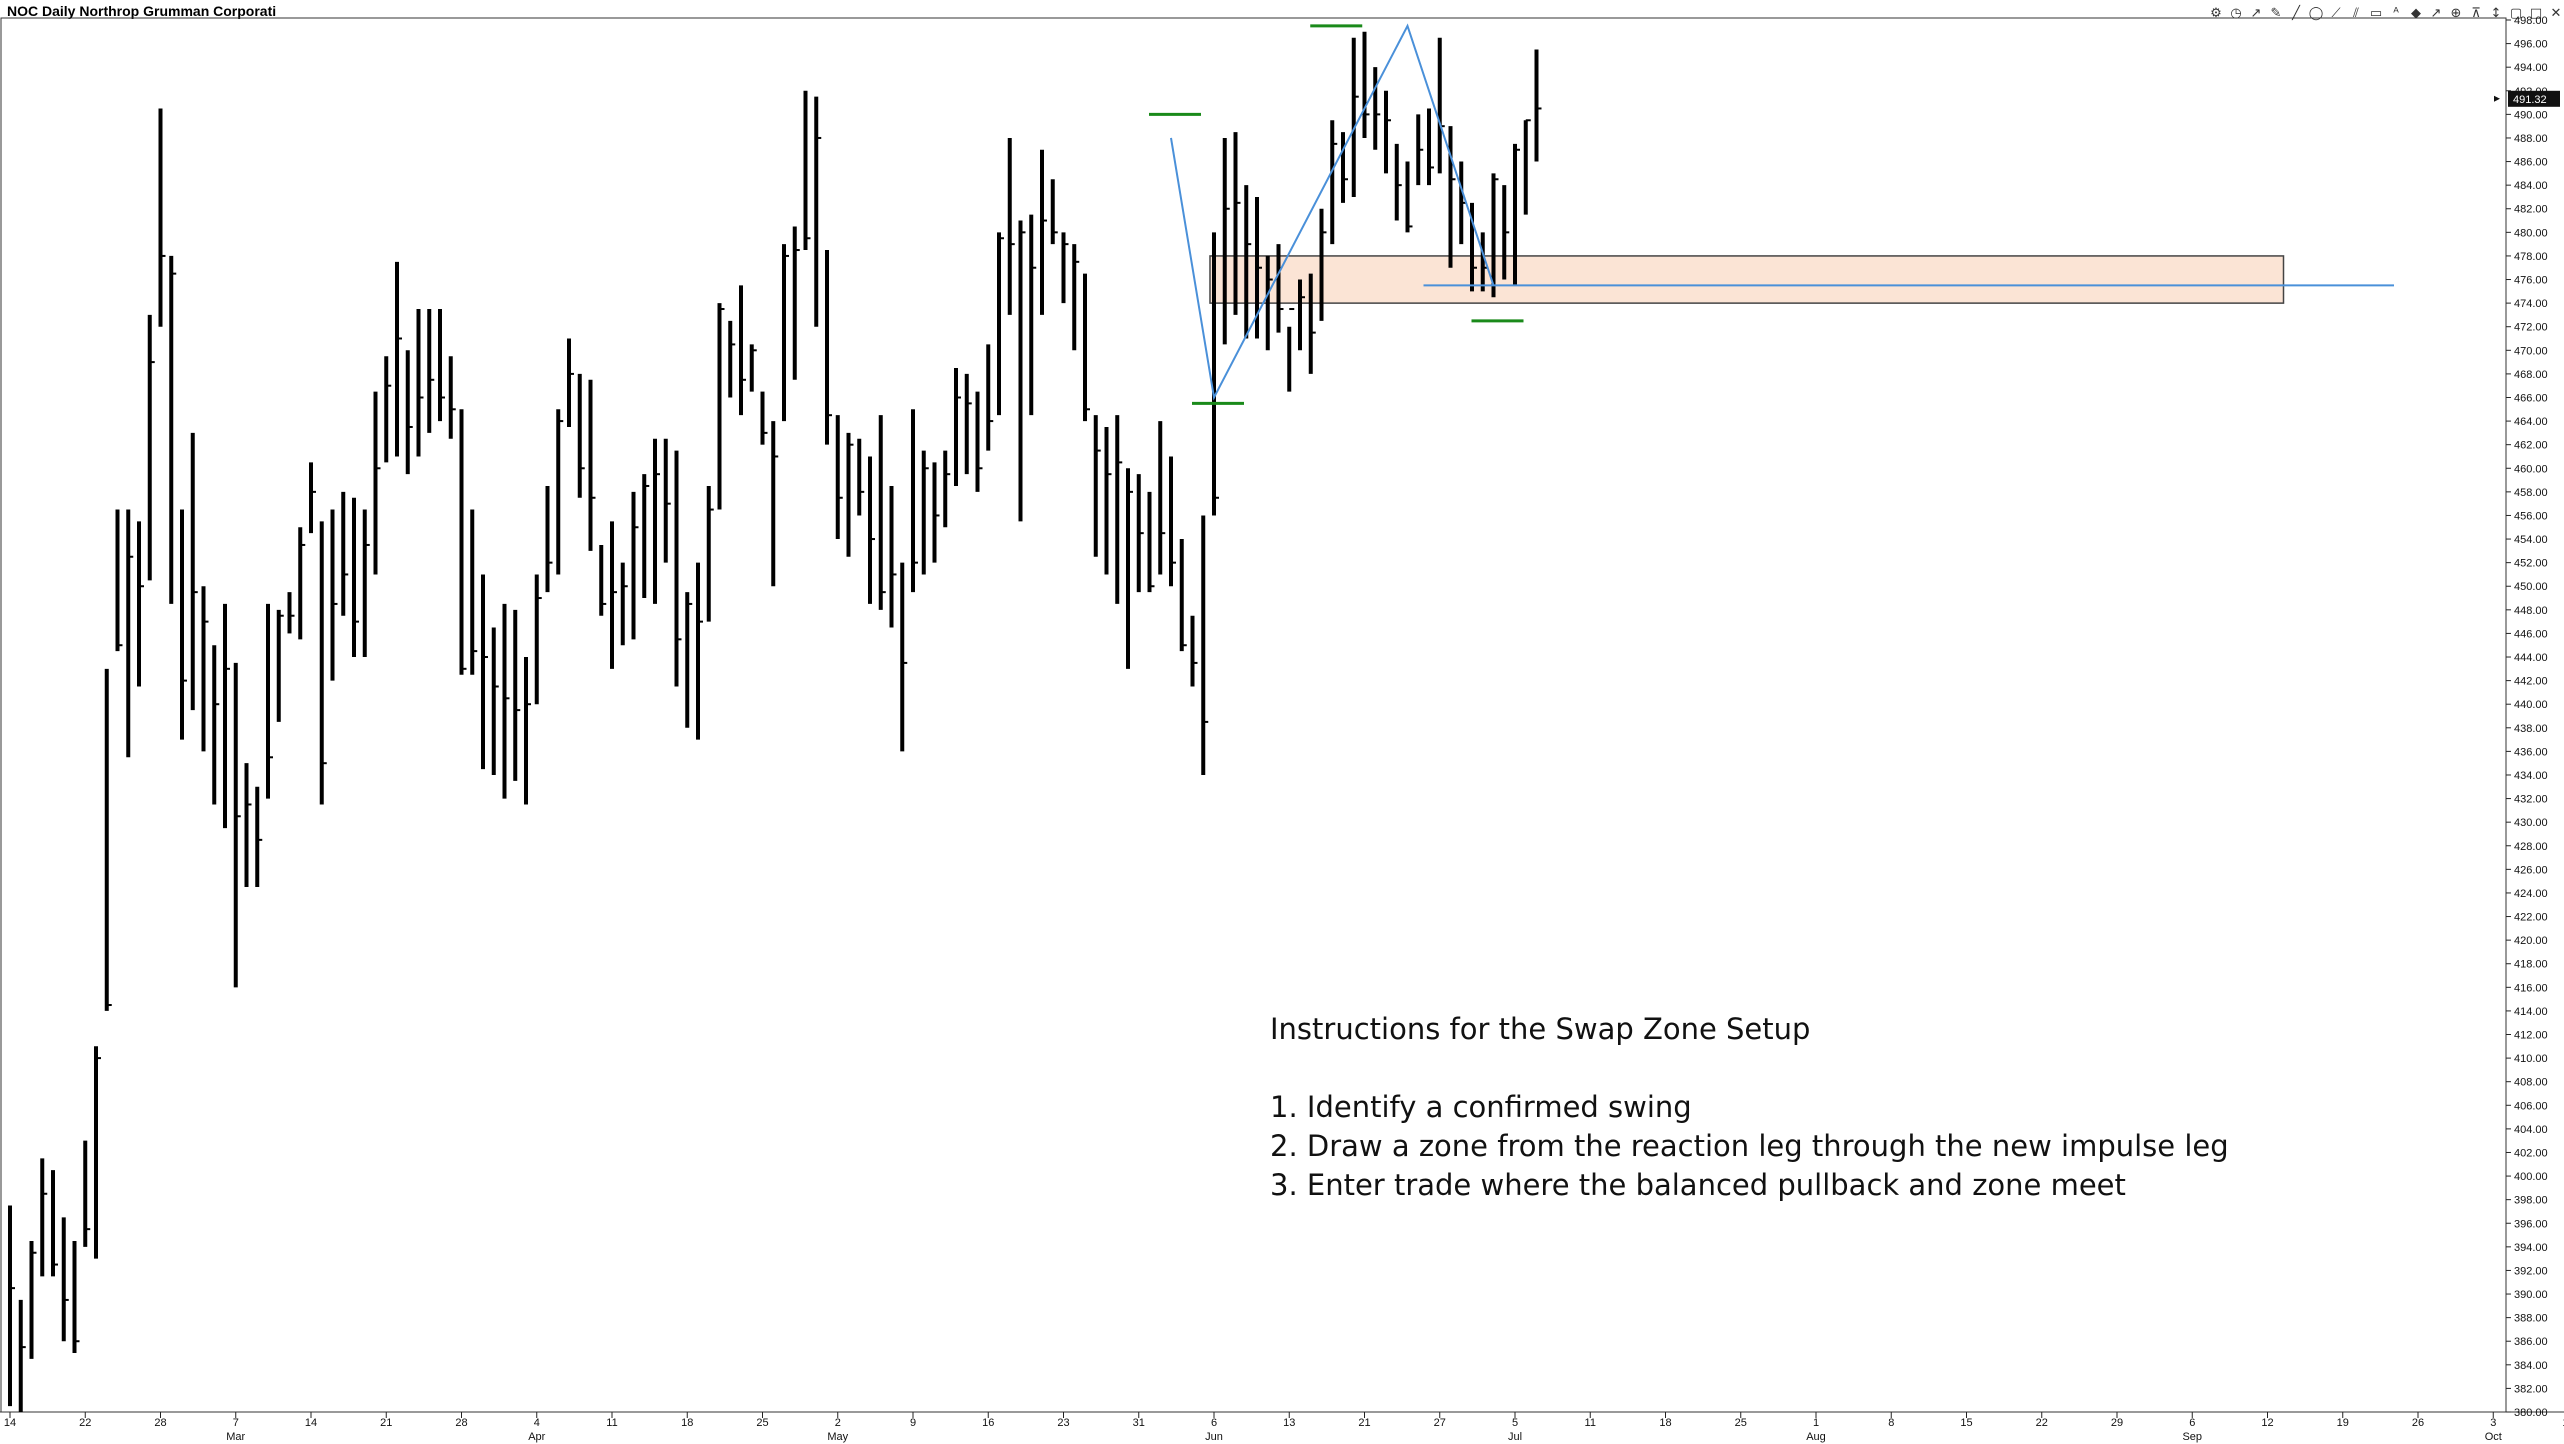  I want to click on y-tick-label: 440.00, so click(2531, 705).